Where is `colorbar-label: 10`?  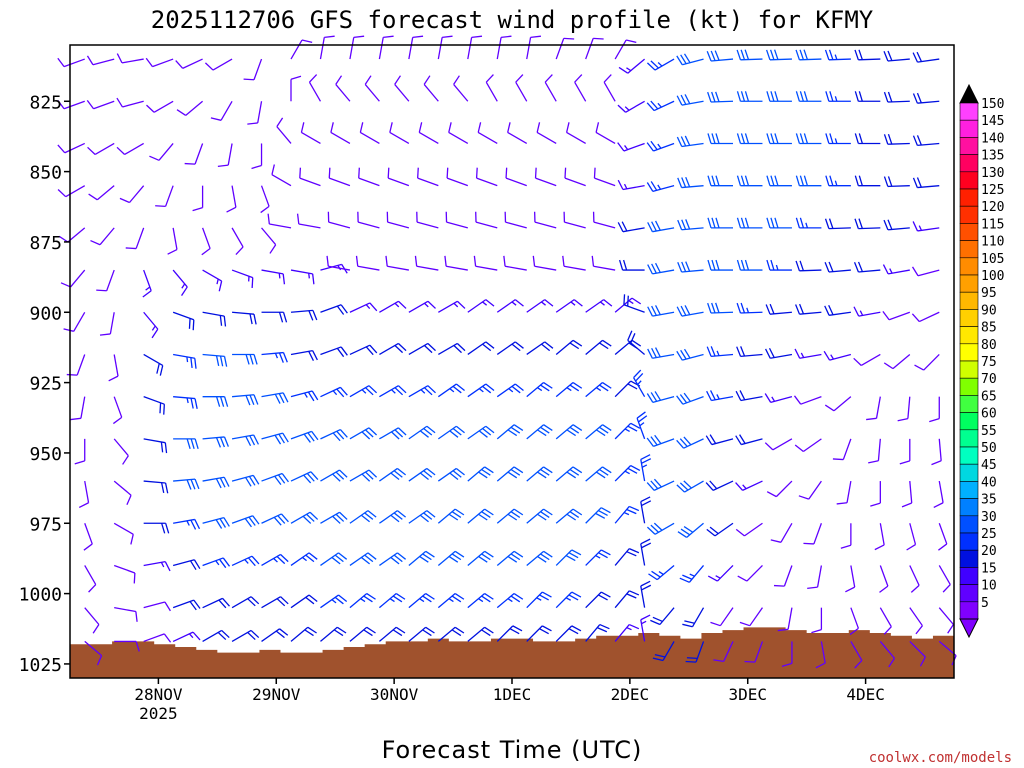
colorbar-label: 10 is located at coordinates (989, 586).